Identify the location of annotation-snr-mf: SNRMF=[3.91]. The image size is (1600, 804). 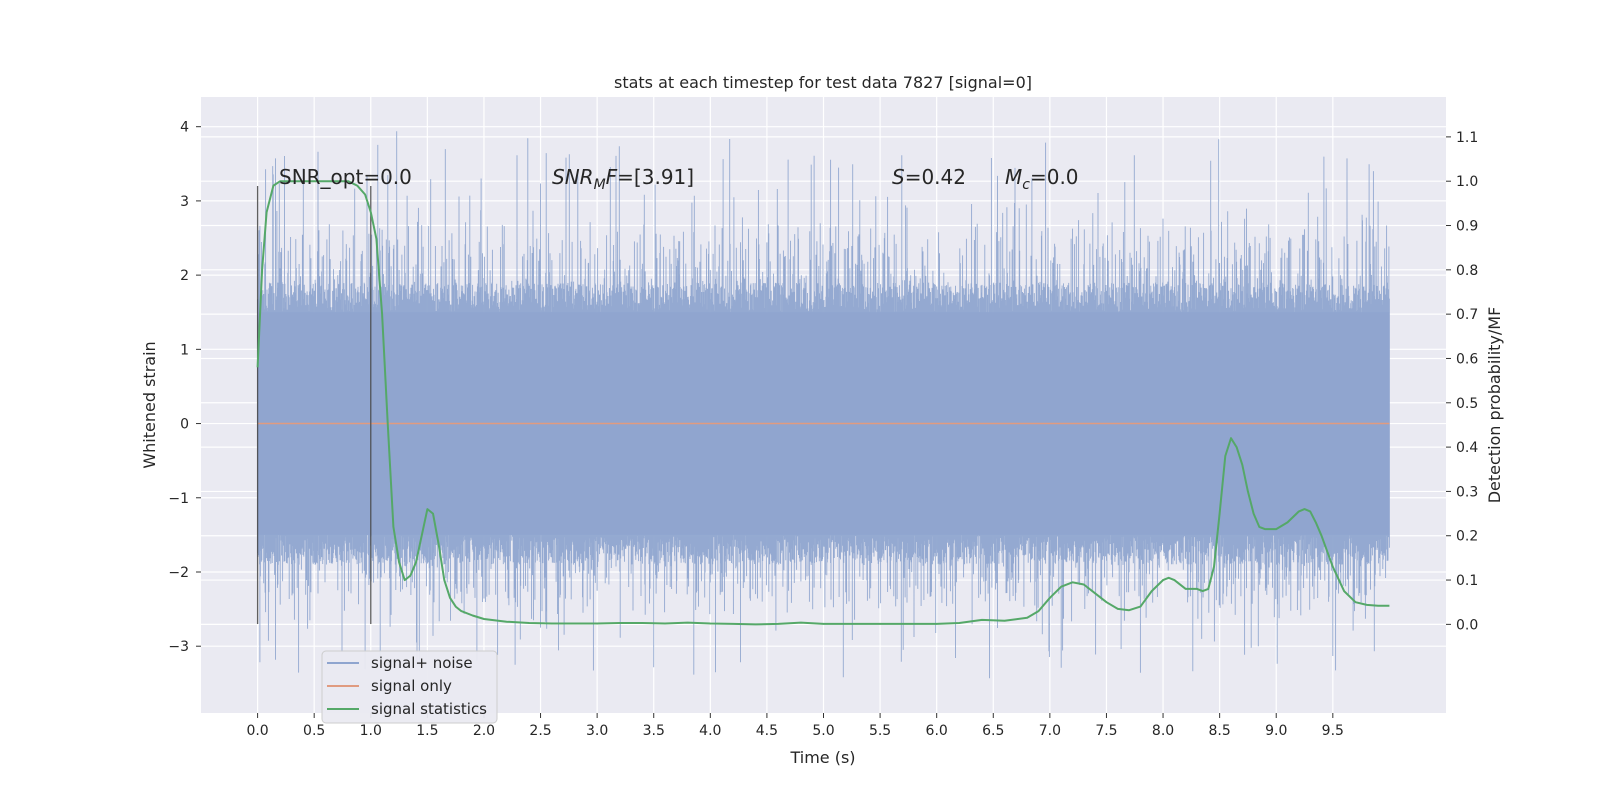
(623, 179).